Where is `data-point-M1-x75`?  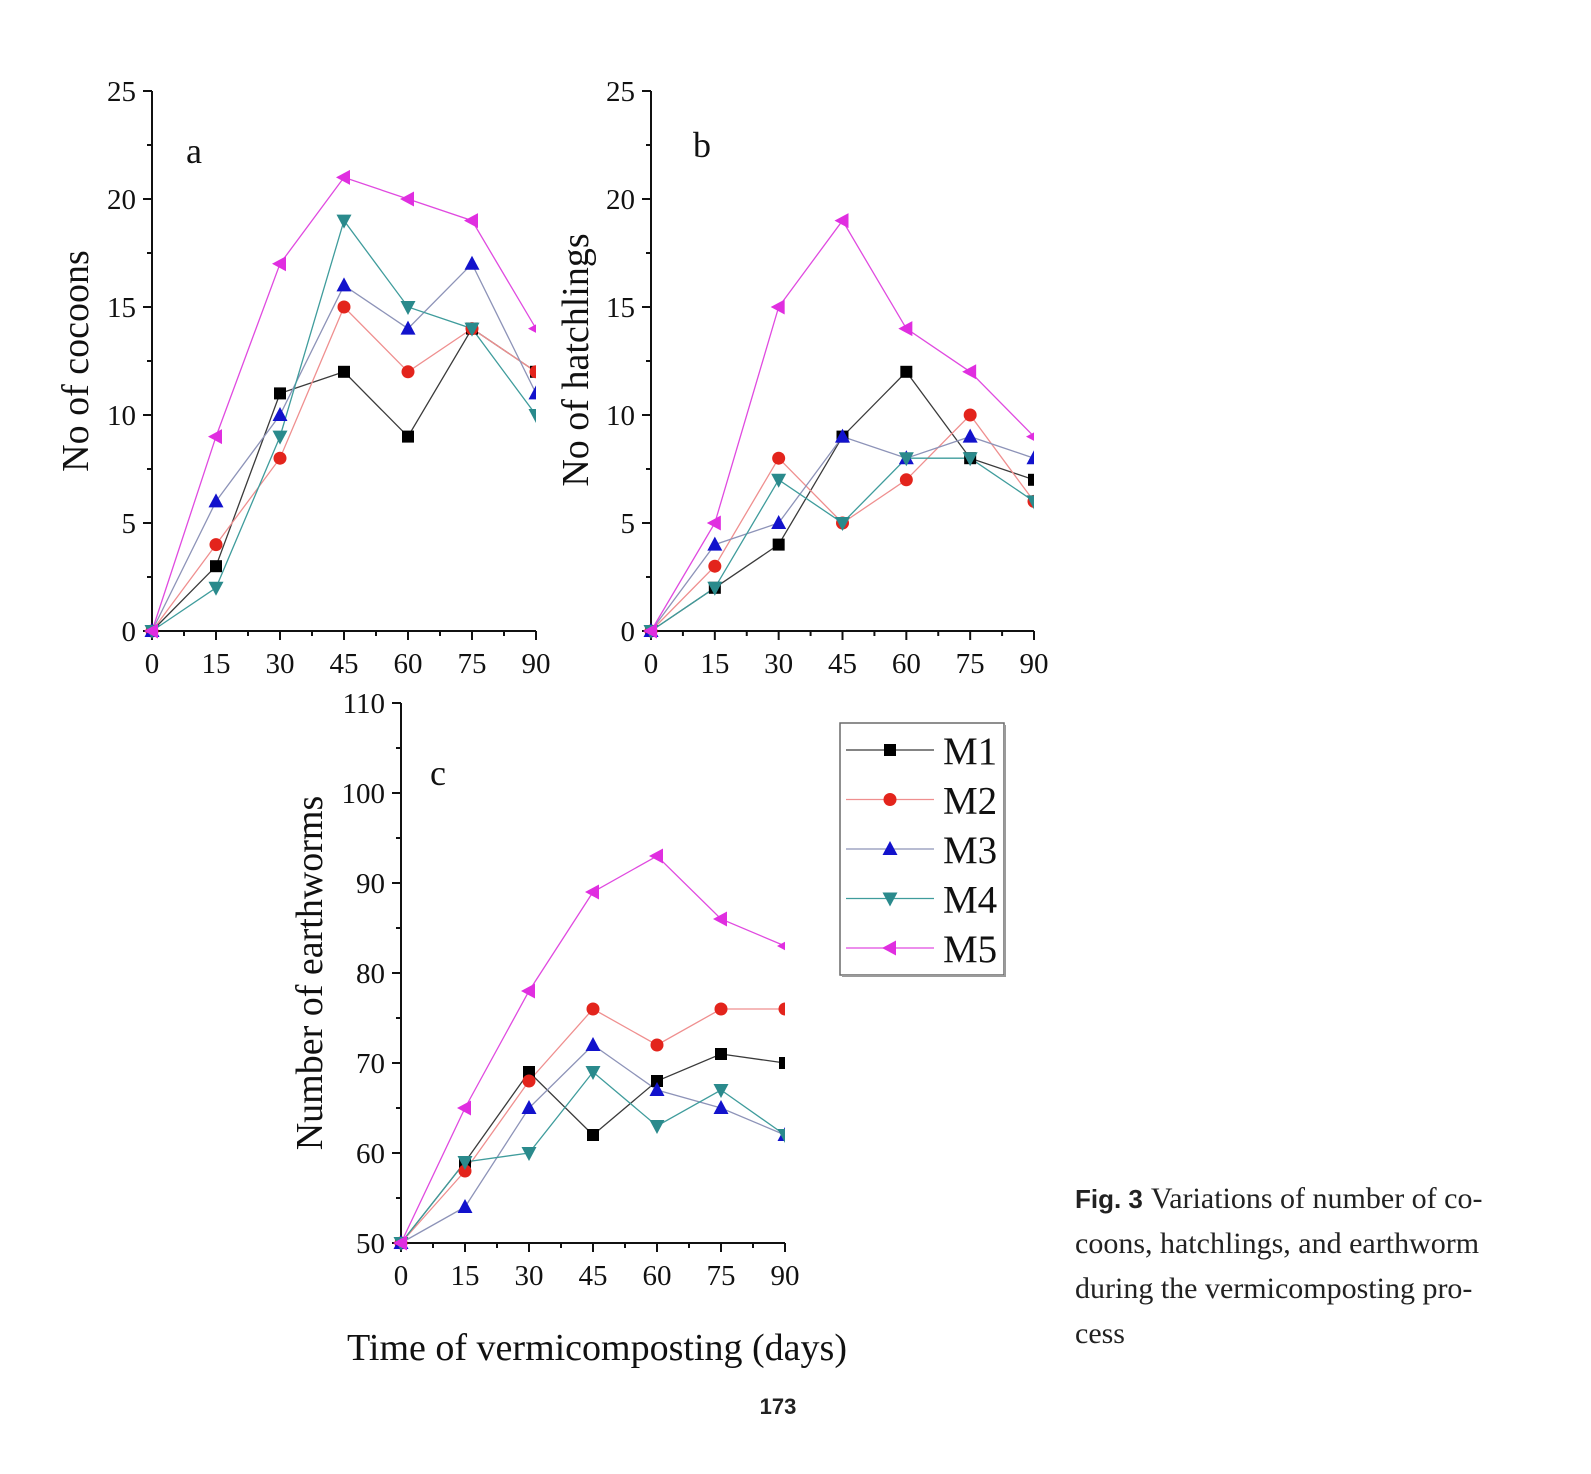 data-point-M1-x75 is located at coordinates (721, 1054).